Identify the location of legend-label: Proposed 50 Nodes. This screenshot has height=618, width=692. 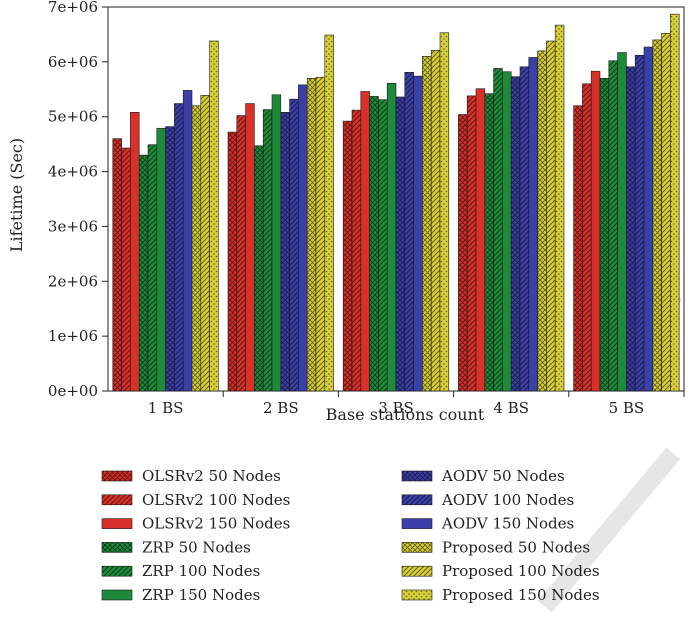
(516, 547).